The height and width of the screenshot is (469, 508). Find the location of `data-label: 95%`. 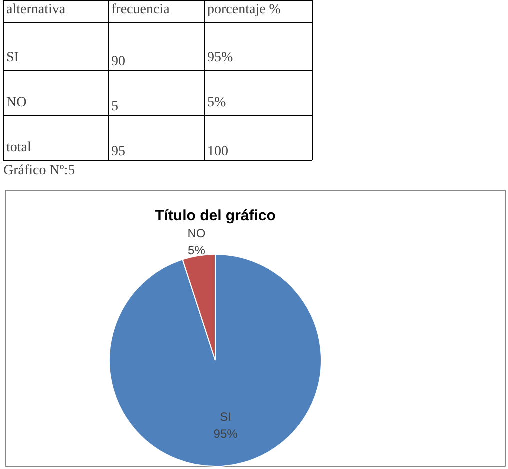

data-label: 95% is located at coordinates (226, 433).